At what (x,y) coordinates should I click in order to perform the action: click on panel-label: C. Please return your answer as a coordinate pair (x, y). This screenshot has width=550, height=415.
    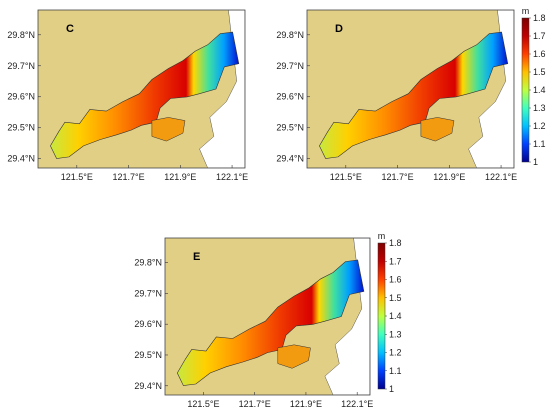
    Looking at the image, I should click on (70, 29).